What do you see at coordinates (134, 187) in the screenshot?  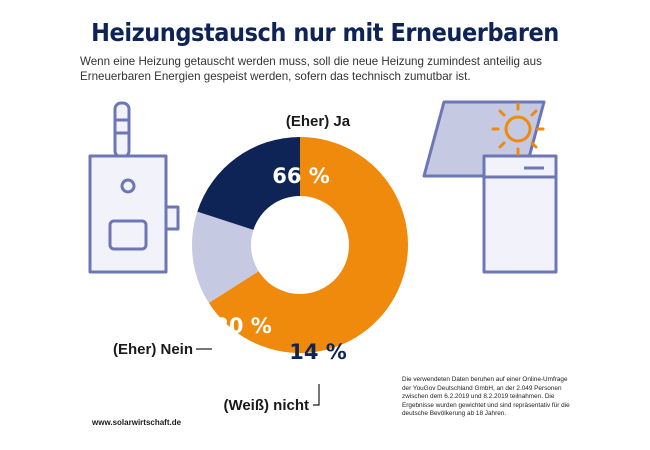 I see `boiler-icon` at bounding box center [134, 187].